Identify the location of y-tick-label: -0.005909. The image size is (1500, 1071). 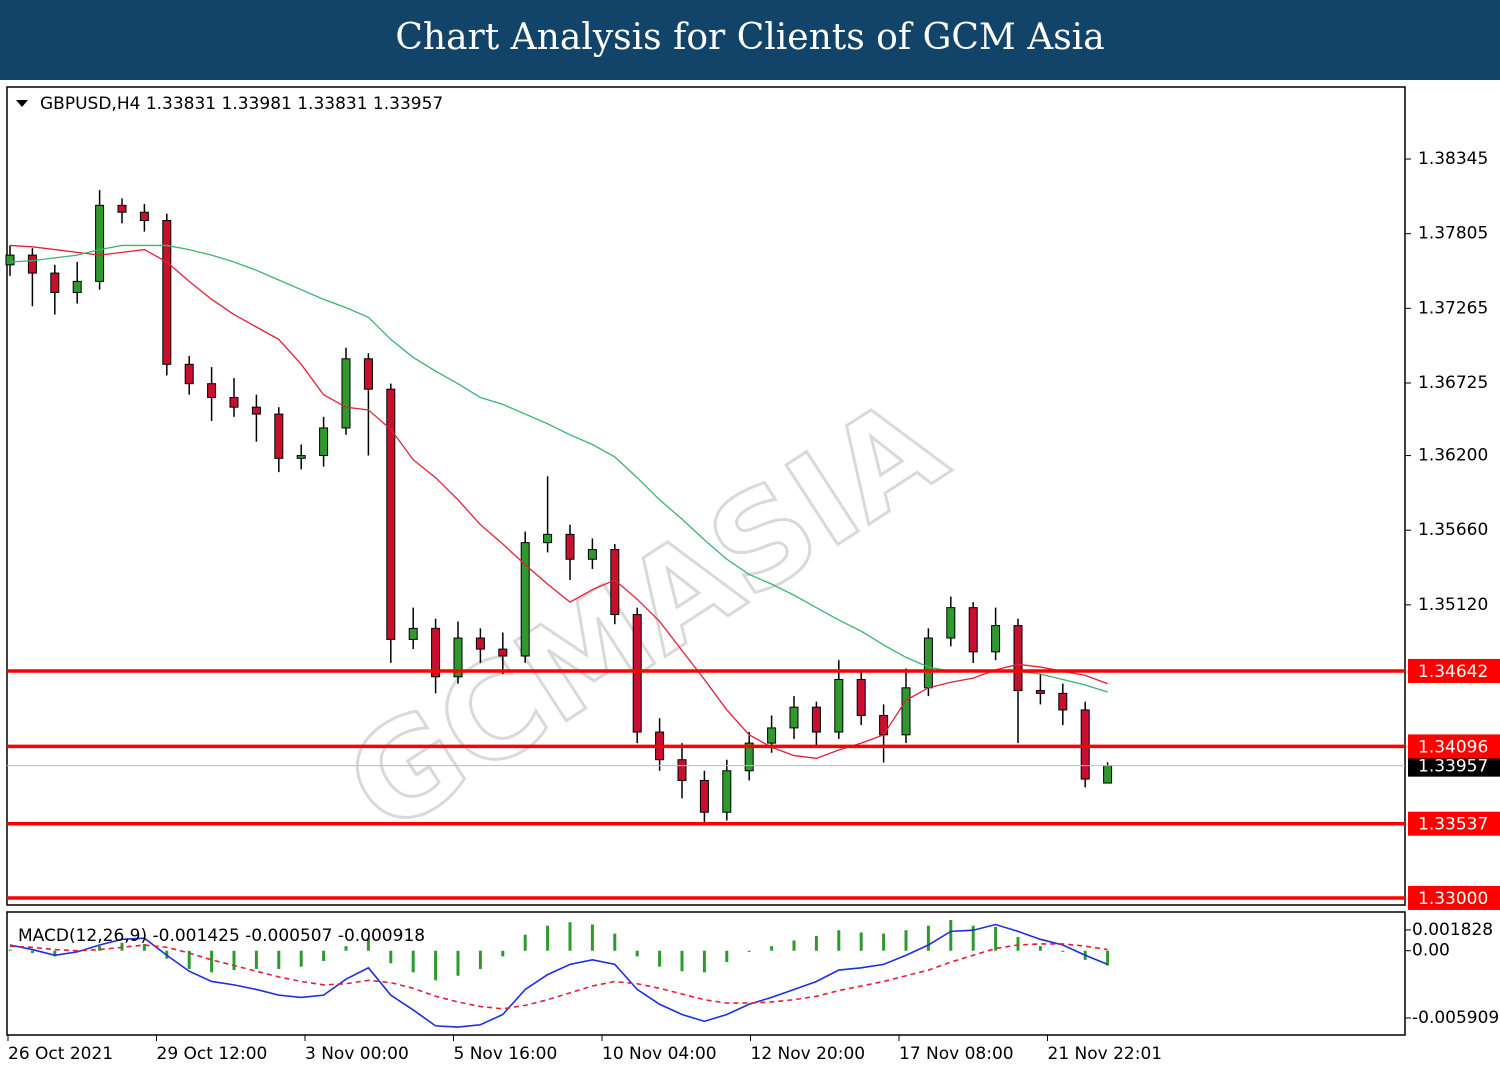
(1455, 1018).